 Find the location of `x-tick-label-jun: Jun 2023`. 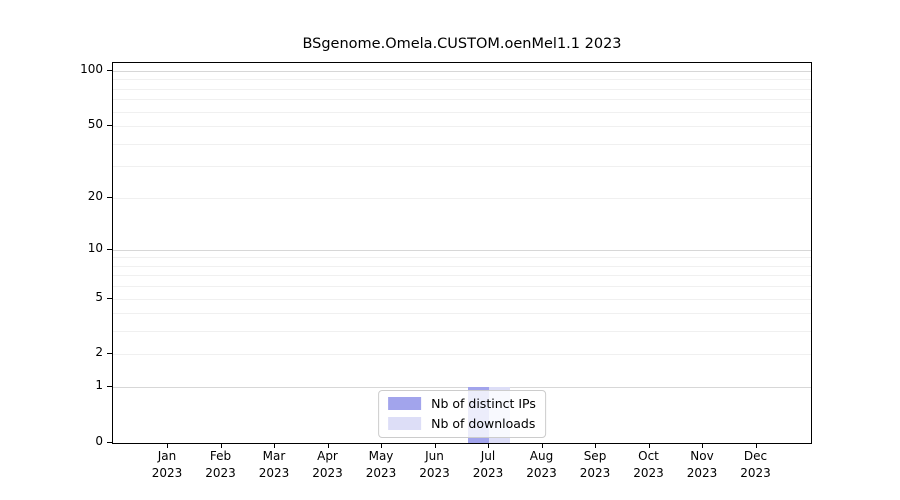

x-tick-label-jun: Jun 2023 is located at coordinates (435, 465).